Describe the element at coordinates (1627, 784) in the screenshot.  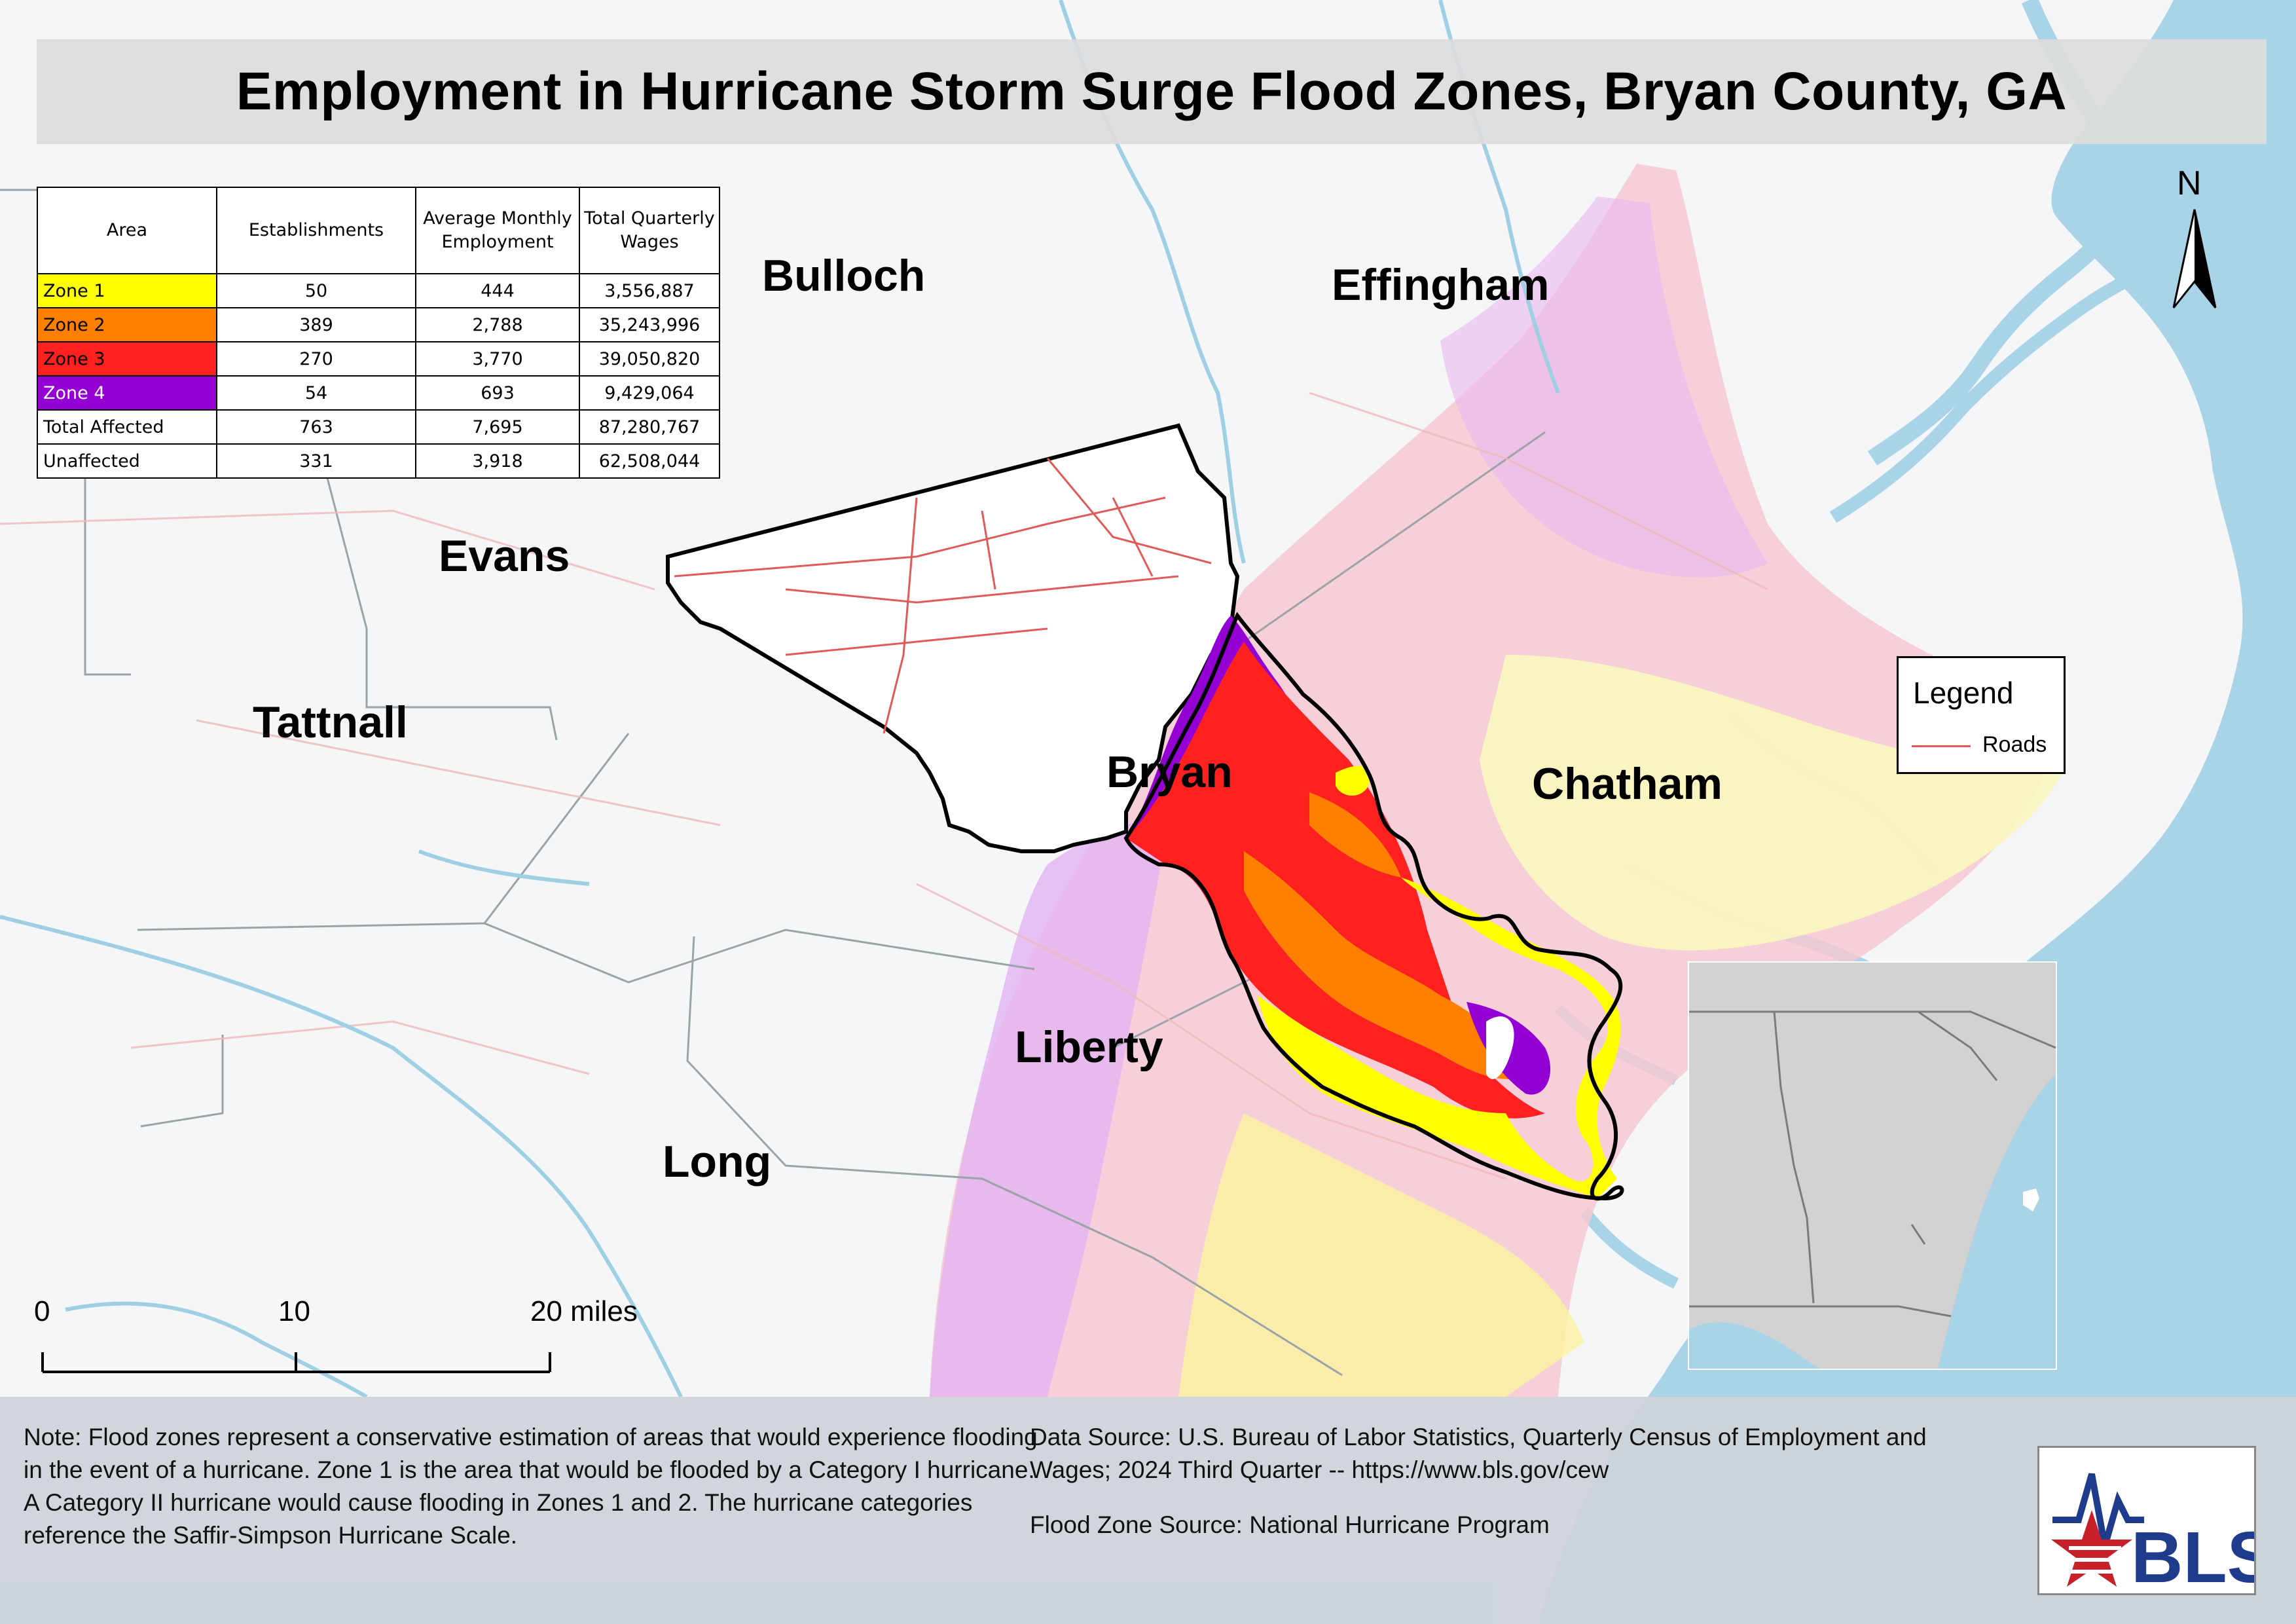
I see `county-label-chatham: Chatham` at that location.